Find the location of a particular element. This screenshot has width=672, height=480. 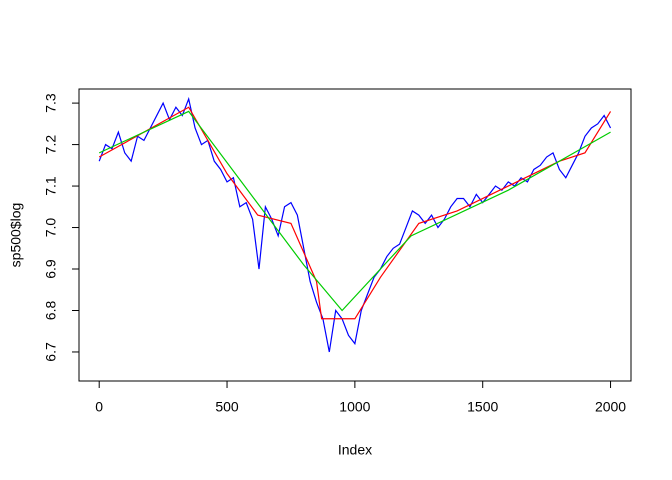

x-tick-label: 2000 is located at coordinates (610, 407).